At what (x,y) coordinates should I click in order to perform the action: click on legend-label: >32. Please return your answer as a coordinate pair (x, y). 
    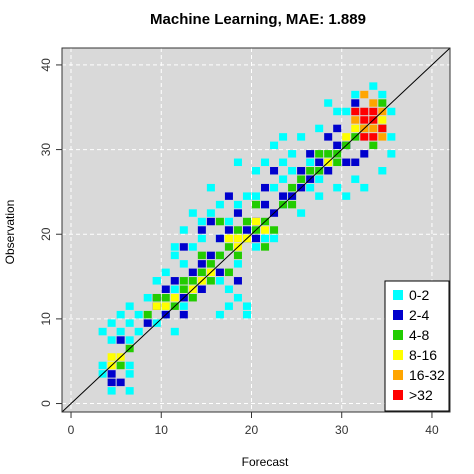
    Looking at the image, I should click on (421, 395).